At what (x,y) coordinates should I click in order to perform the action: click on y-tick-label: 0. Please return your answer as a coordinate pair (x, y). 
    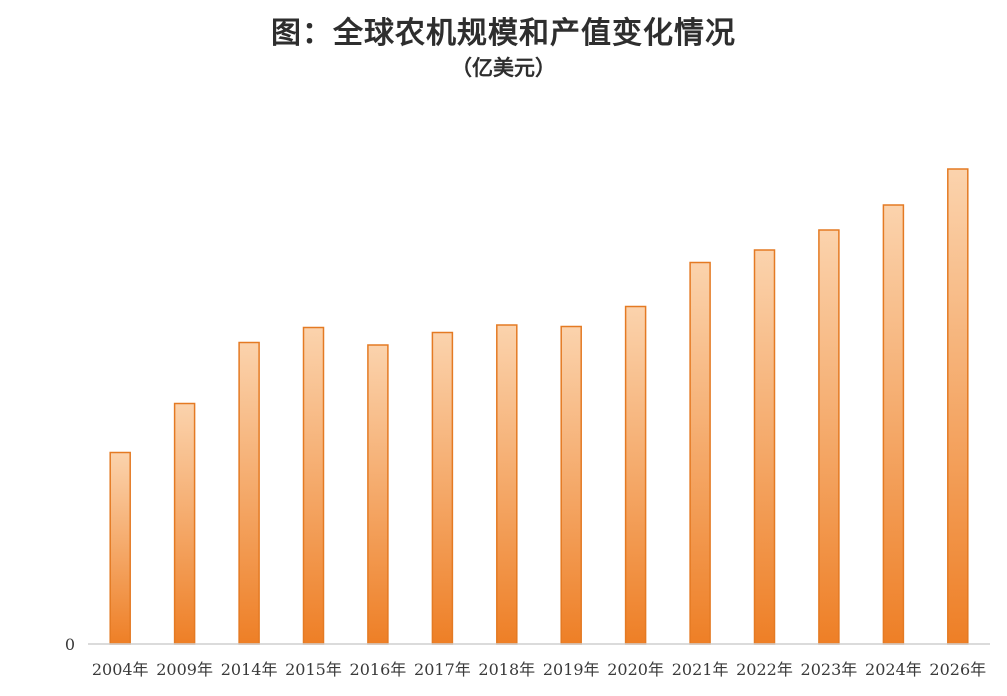
    Looking at the image, I should click on (70, 644).